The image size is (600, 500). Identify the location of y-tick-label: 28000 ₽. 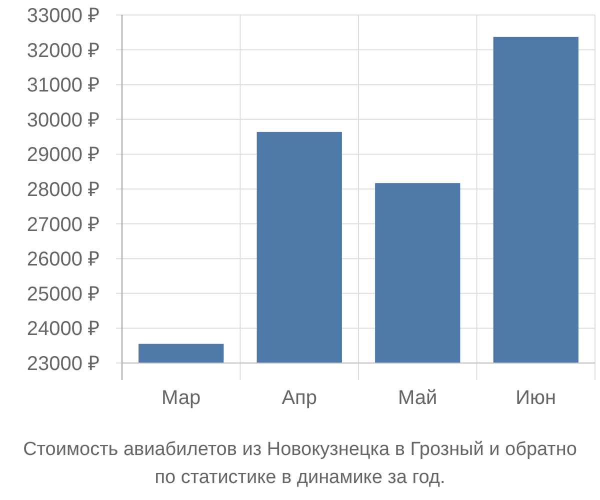
(63, 190).